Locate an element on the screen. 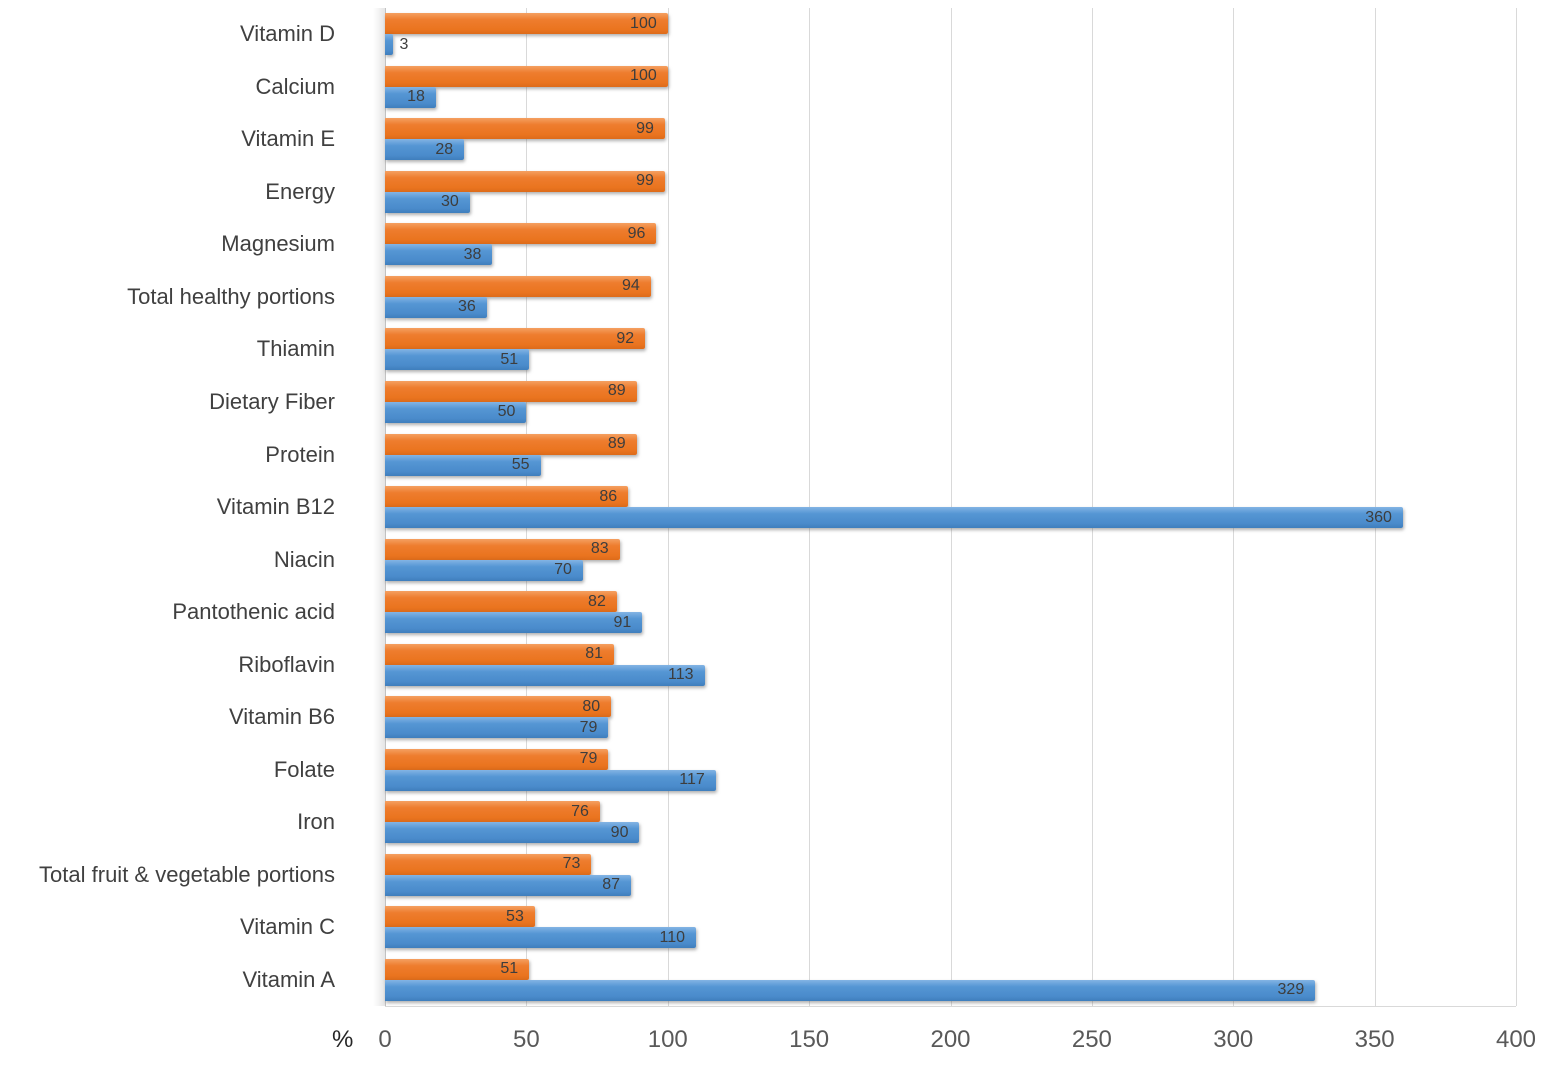 This screenshot has width=1547, height=1067. bar-group-row: 96 38 is located at coordinates (950, 244).